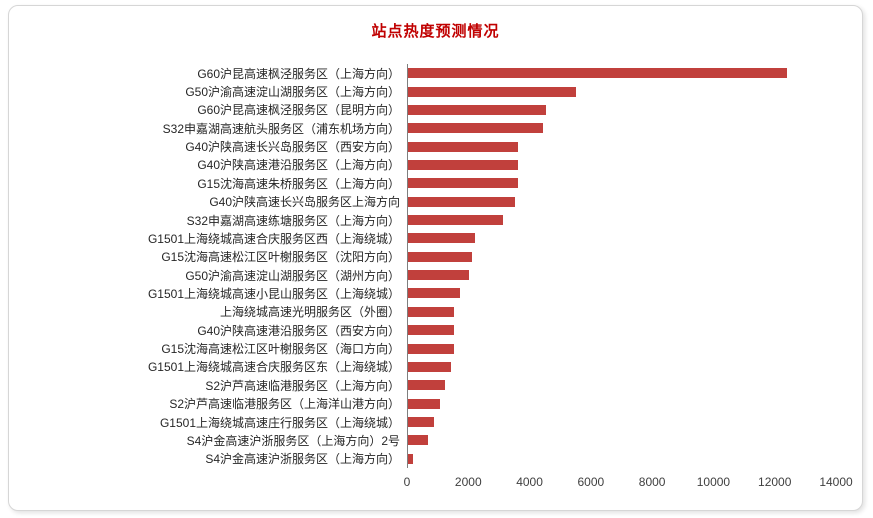 Image resolution: width=873 pixels, height=518 pixels. I want to click on x-tick-label: 6000, so click(591, 482).